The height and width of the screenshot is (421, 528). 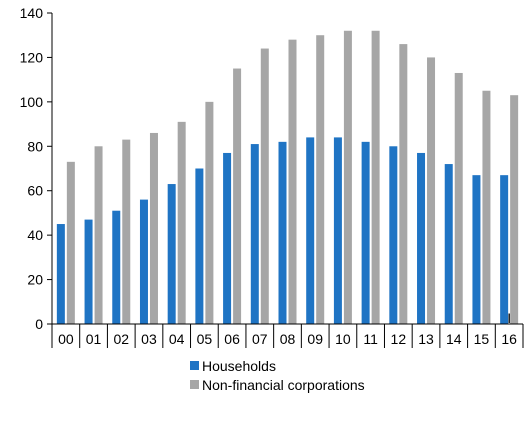 What do you see at coordinates (35, 146) in the screenshot?
I see `y-tick-label: 80` at bounding box center [35, 146].